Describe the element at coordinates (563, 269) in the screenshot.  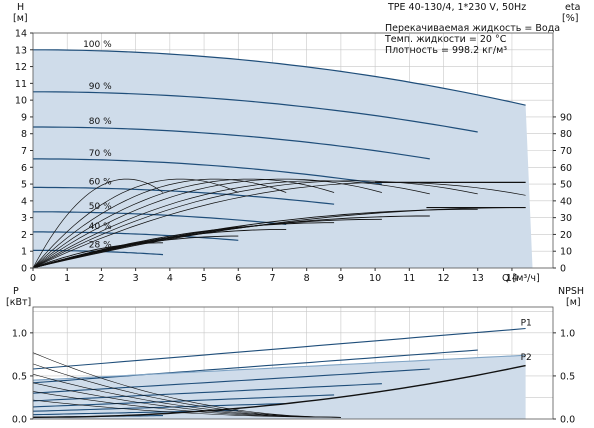
I see `eta-tick-label-0: 0` at that location.